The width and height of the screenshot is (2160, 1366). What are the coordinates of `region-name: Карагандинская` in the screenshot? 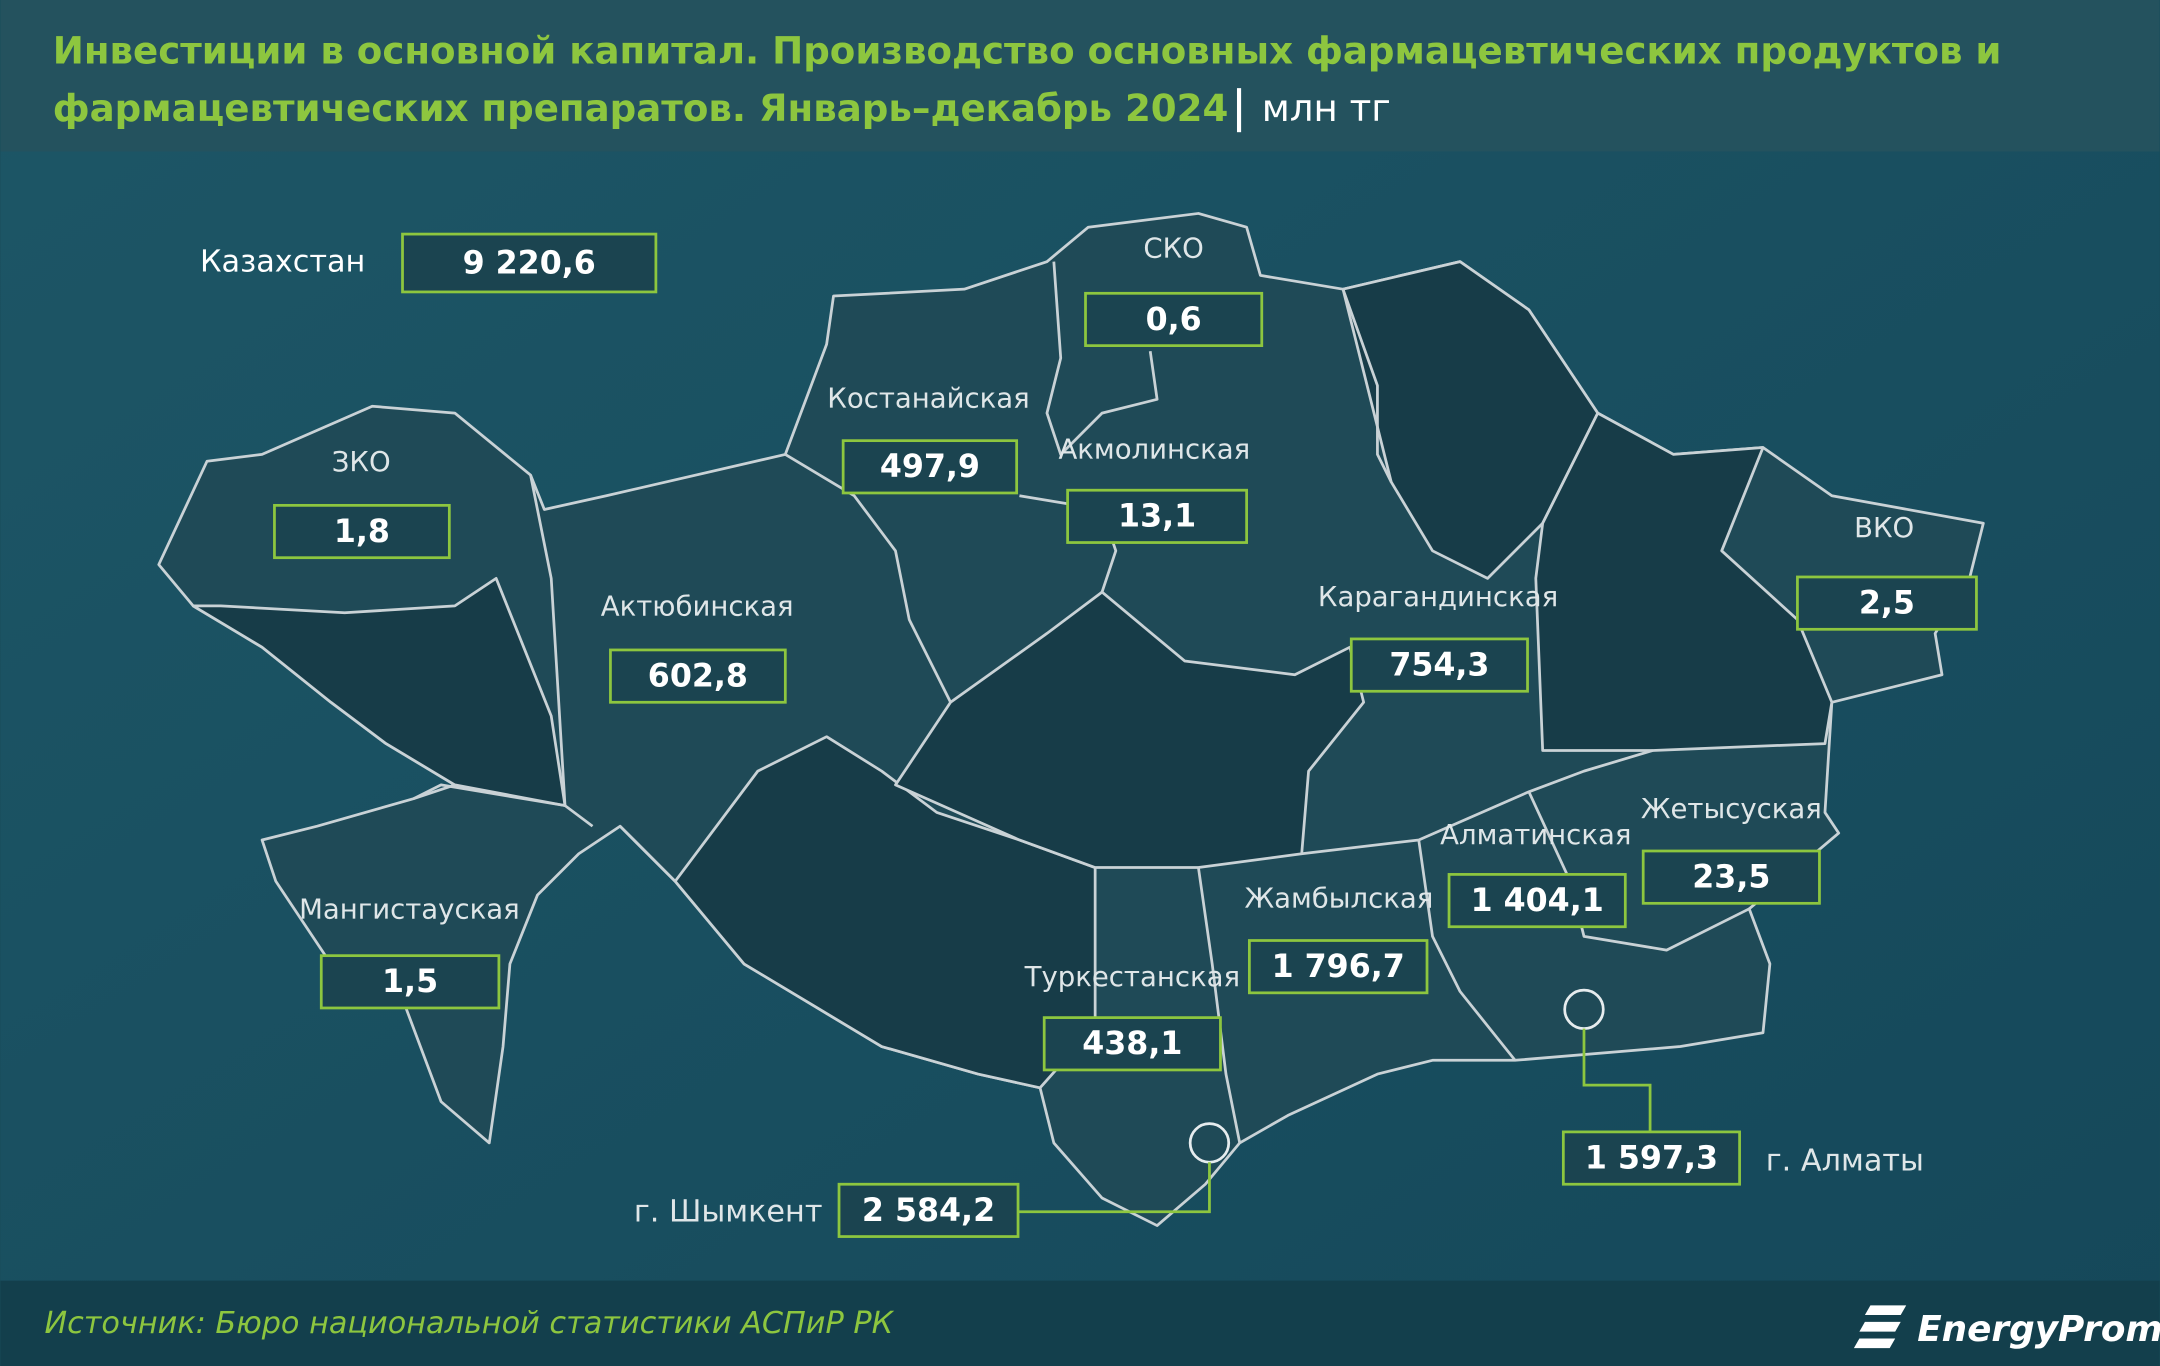 It's located at (1438, 597).